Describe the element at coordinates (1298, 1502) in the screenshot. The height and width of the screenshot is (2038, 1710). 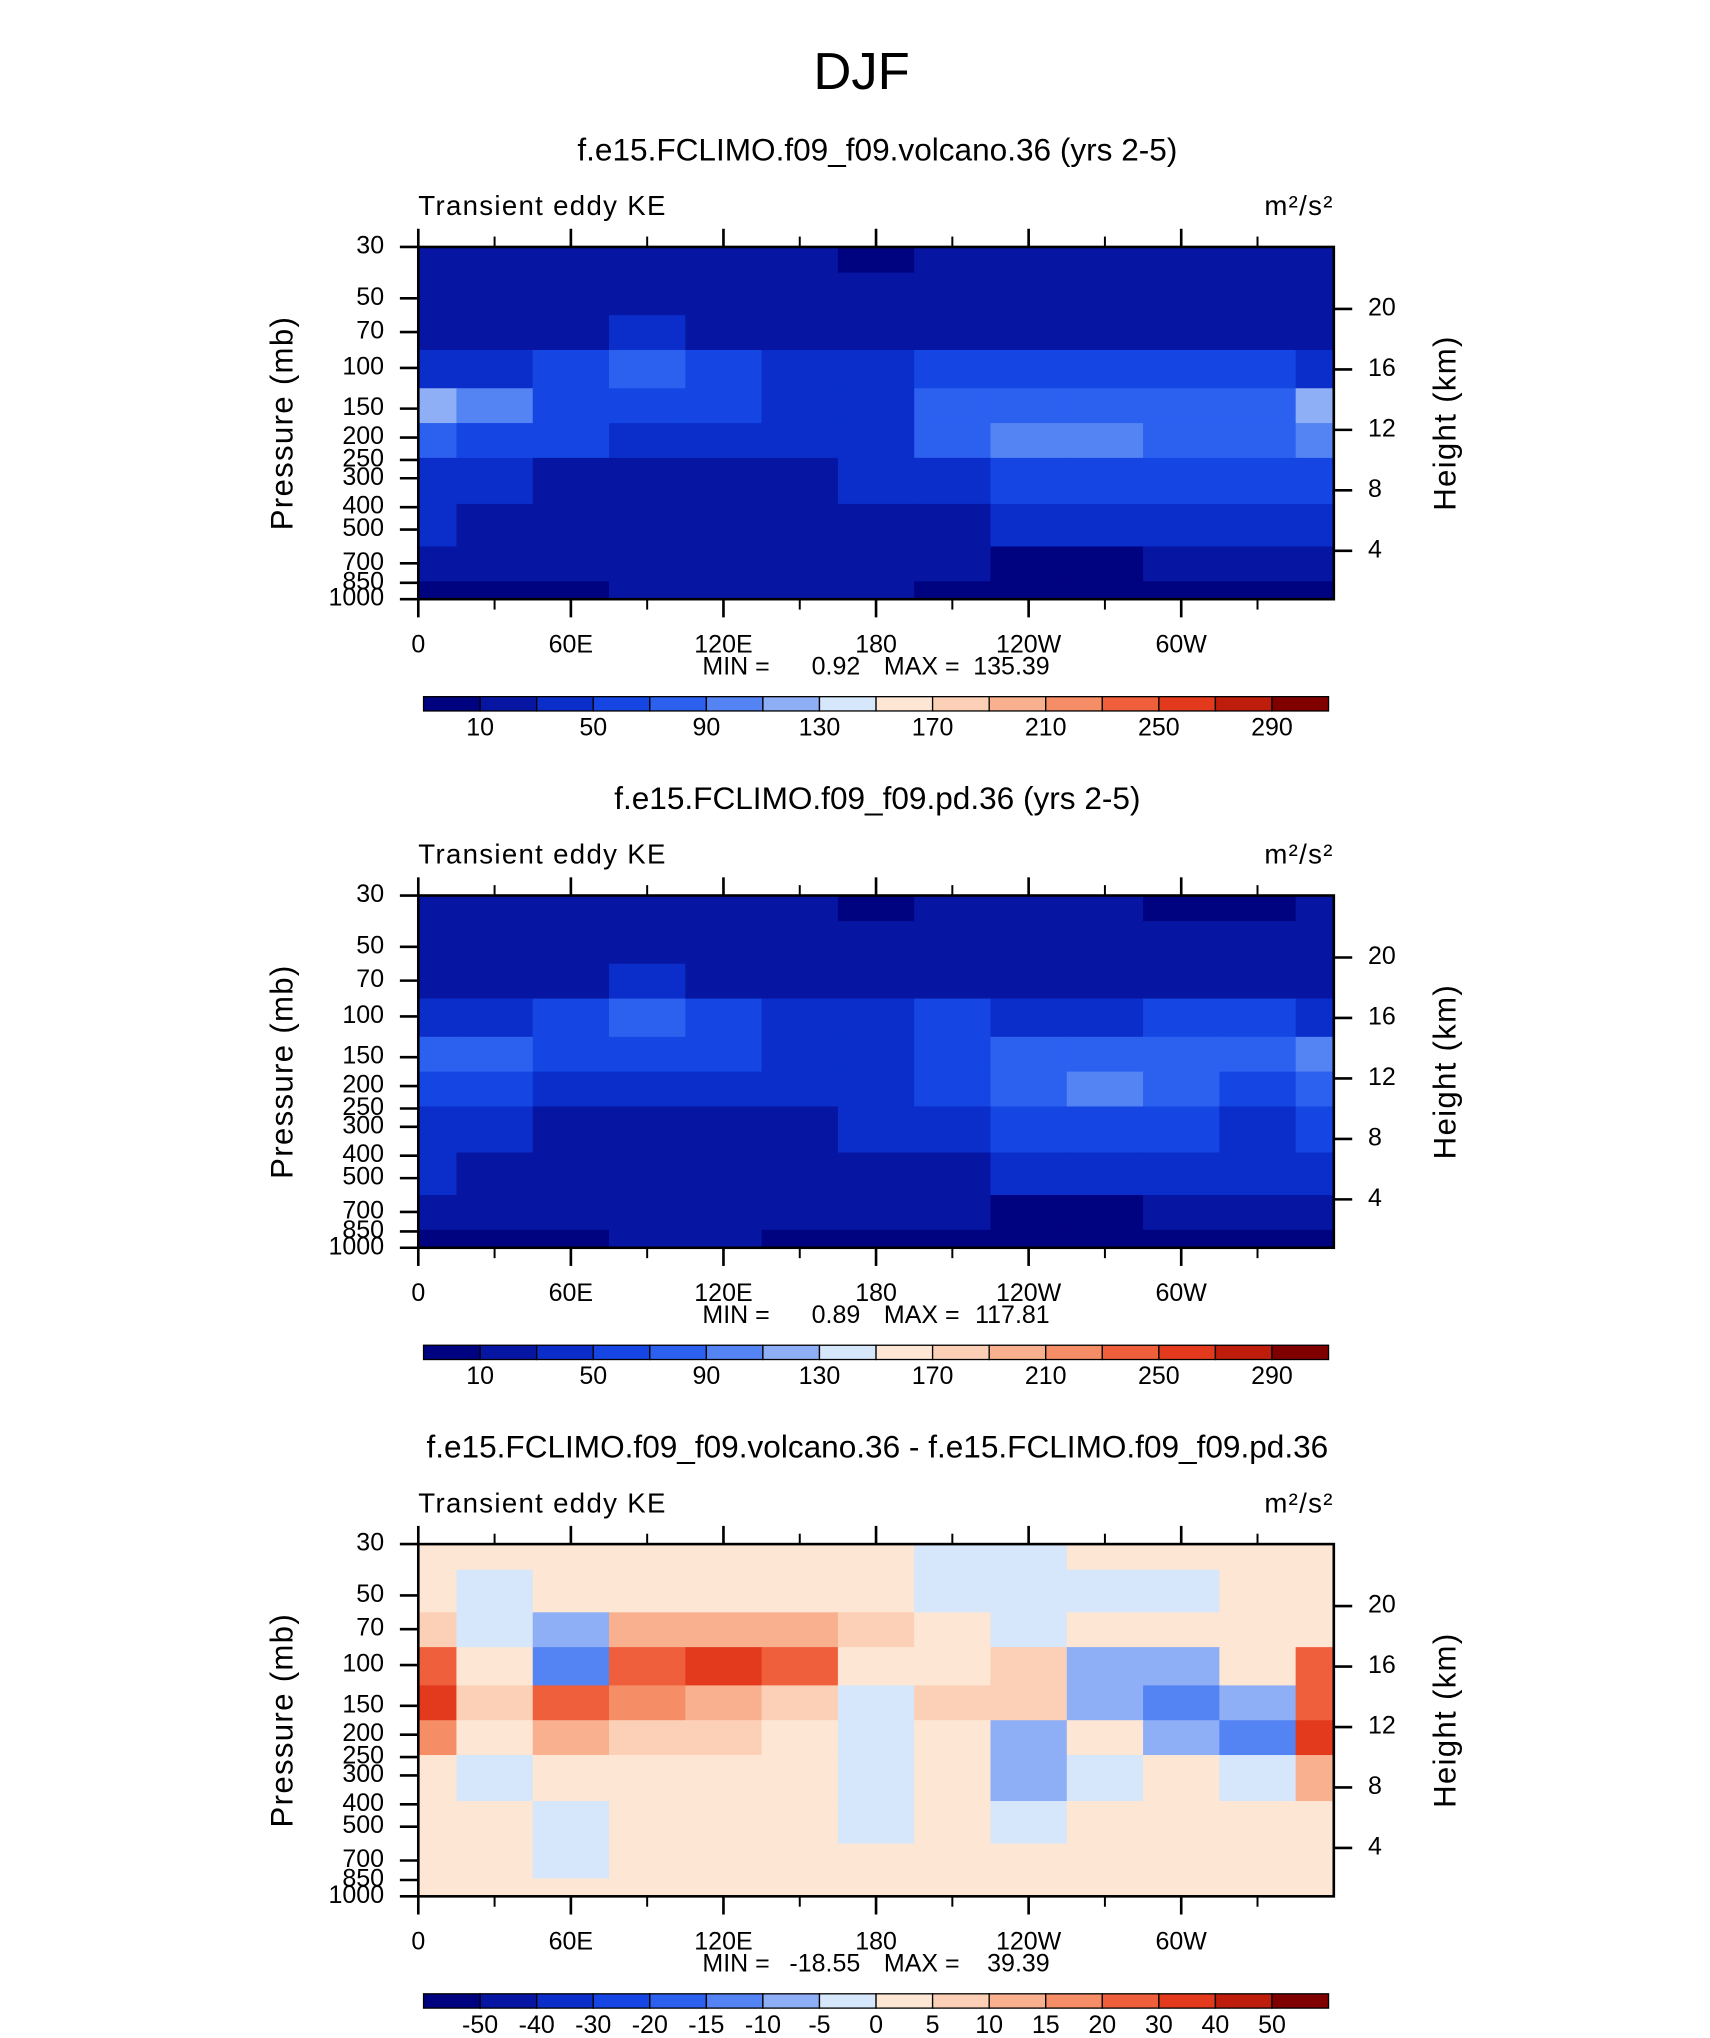
I see `units-label: m²/s²` at that location.